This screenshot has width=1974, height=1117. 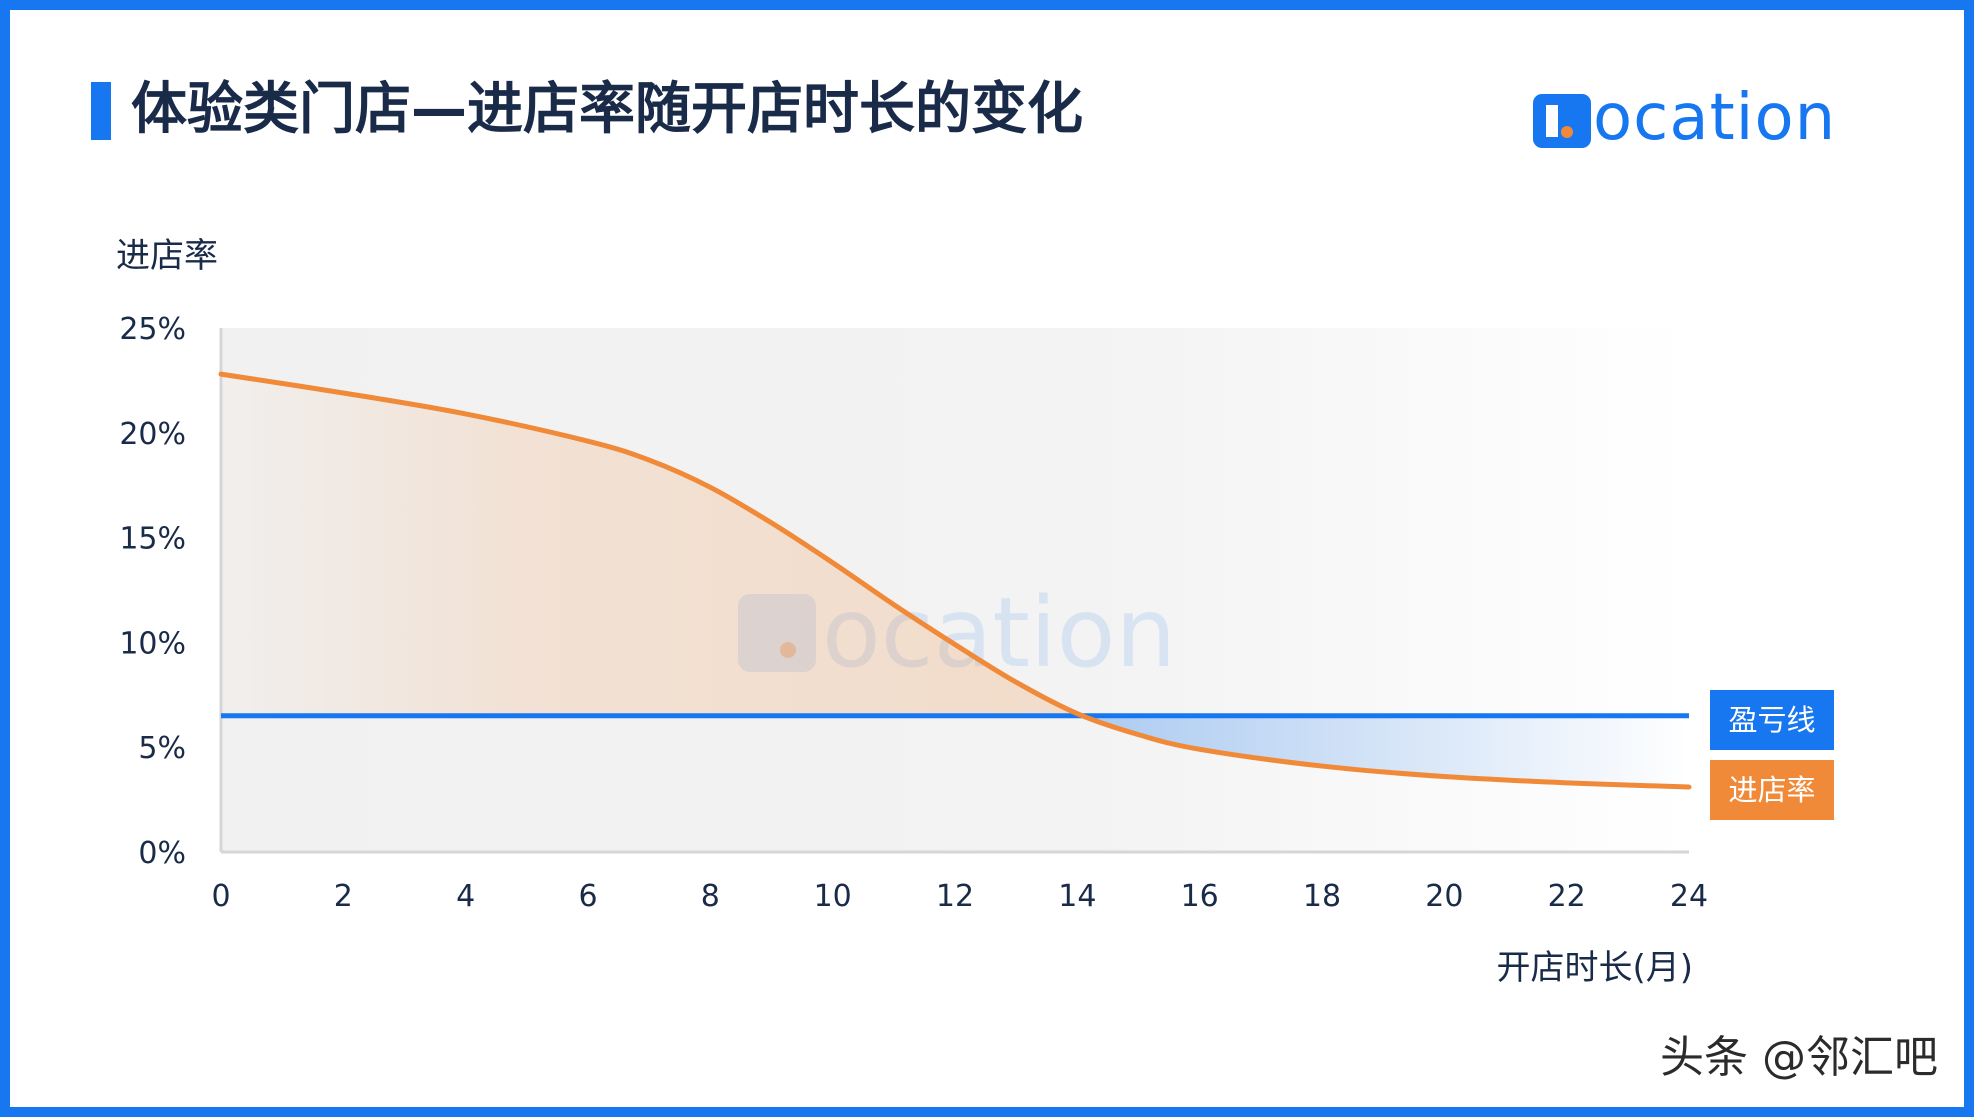 What do you see at coordinates (152, 329) in the screenshot?
I see `y-tick-label: 25%` at bounding box center [152, 329].